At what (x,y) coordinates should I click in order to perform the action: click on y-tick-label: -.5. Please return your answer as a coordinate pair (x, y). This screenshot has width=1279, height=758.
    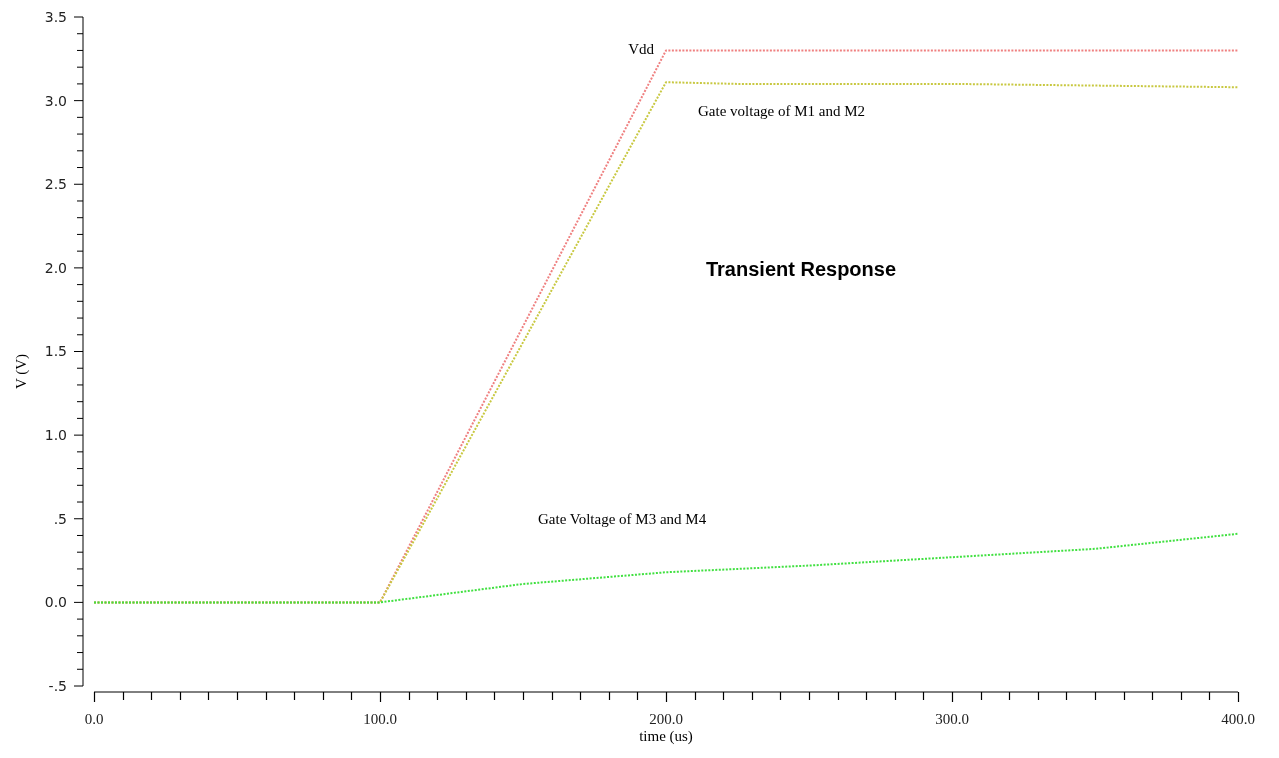
    Looking at the image, I should click on (57, 685).